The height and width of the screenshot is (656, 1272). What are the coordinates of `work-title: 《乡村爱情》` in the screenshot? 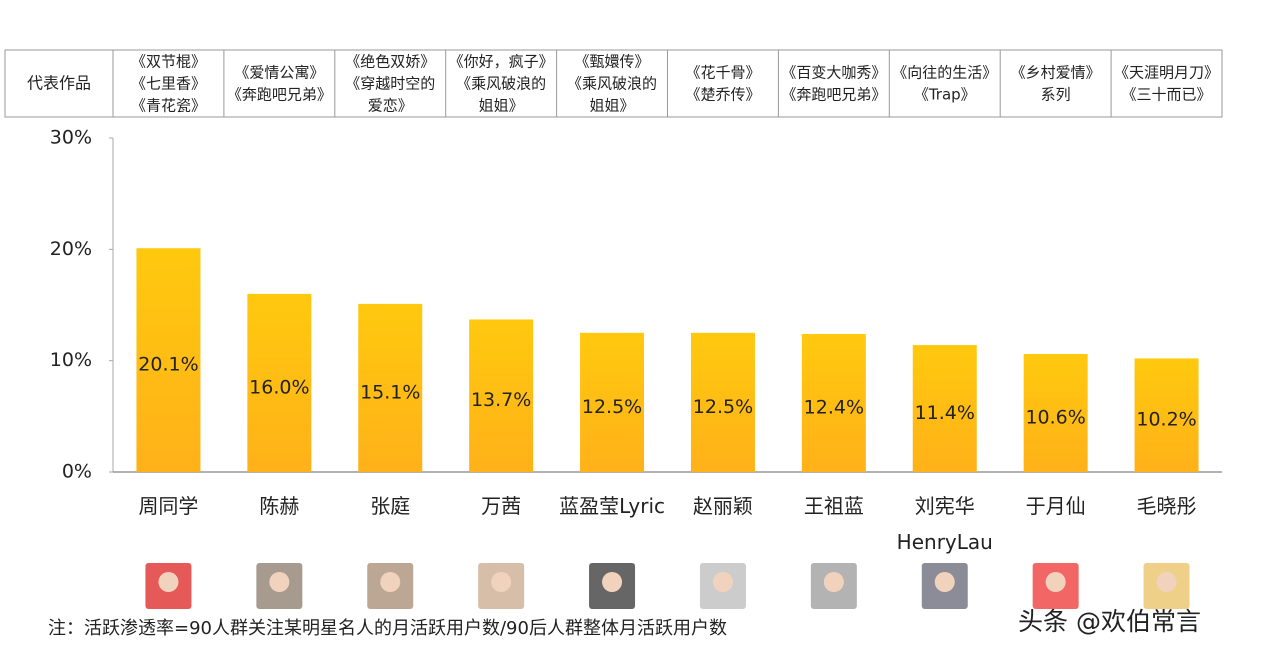 It's located at (1056, 73).